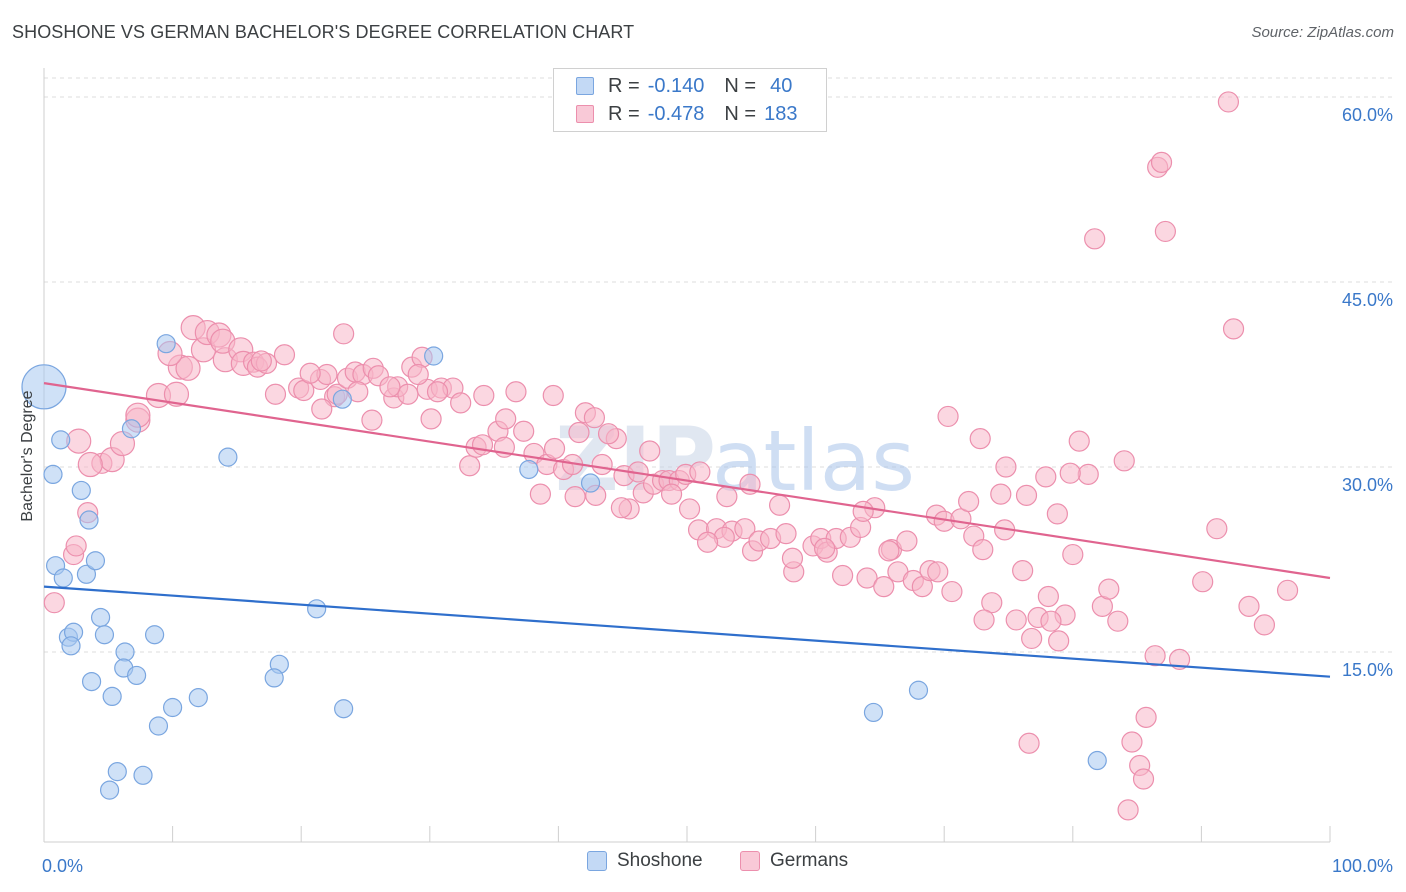  What do you see at coordinates (686, 114) in the screenshot?
I see `legend-row-germans: R = -0.478 N = 183` at bounding box center [686, 114].